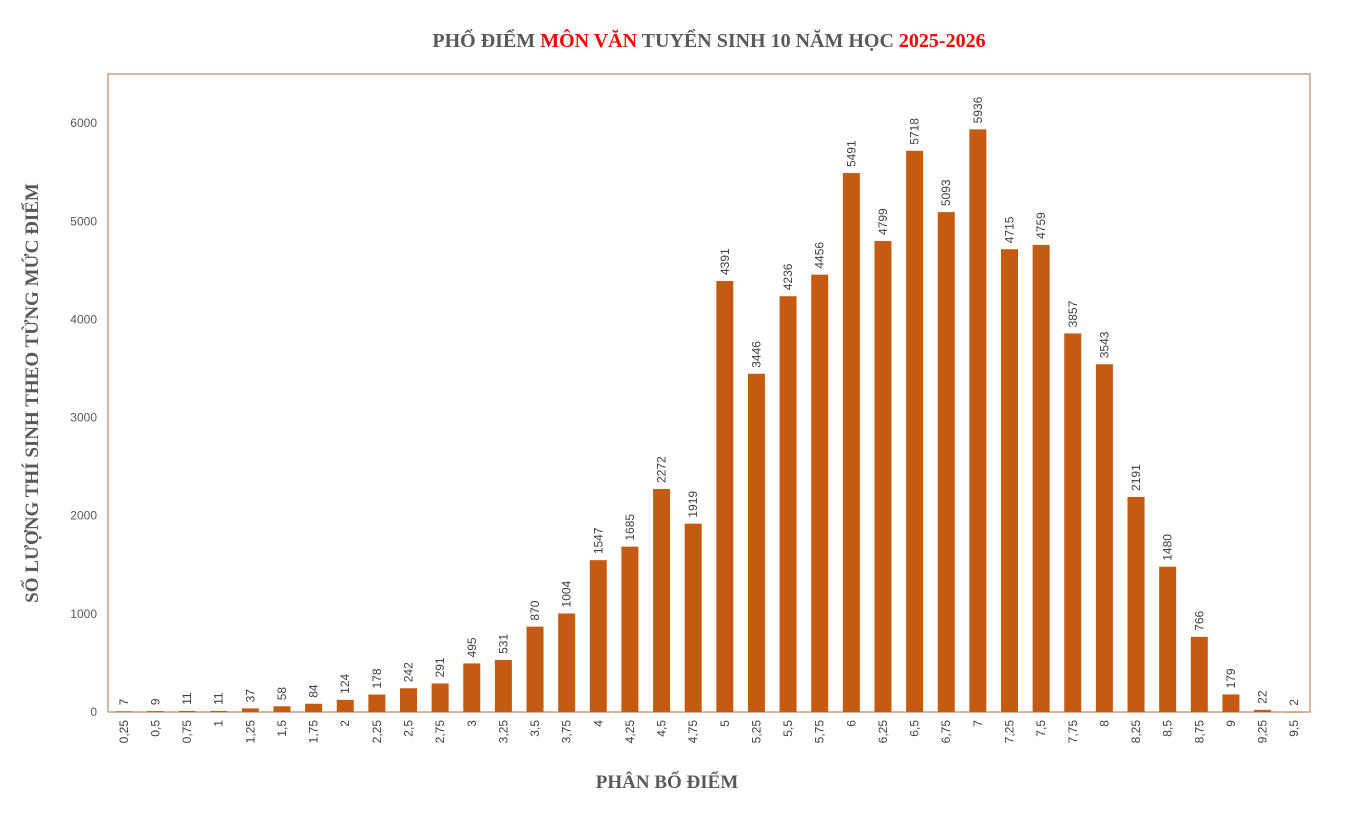  Describe the element at coordinates (693, 732) in the screenshot. I see `x-tick-label: 4,75` at that location.